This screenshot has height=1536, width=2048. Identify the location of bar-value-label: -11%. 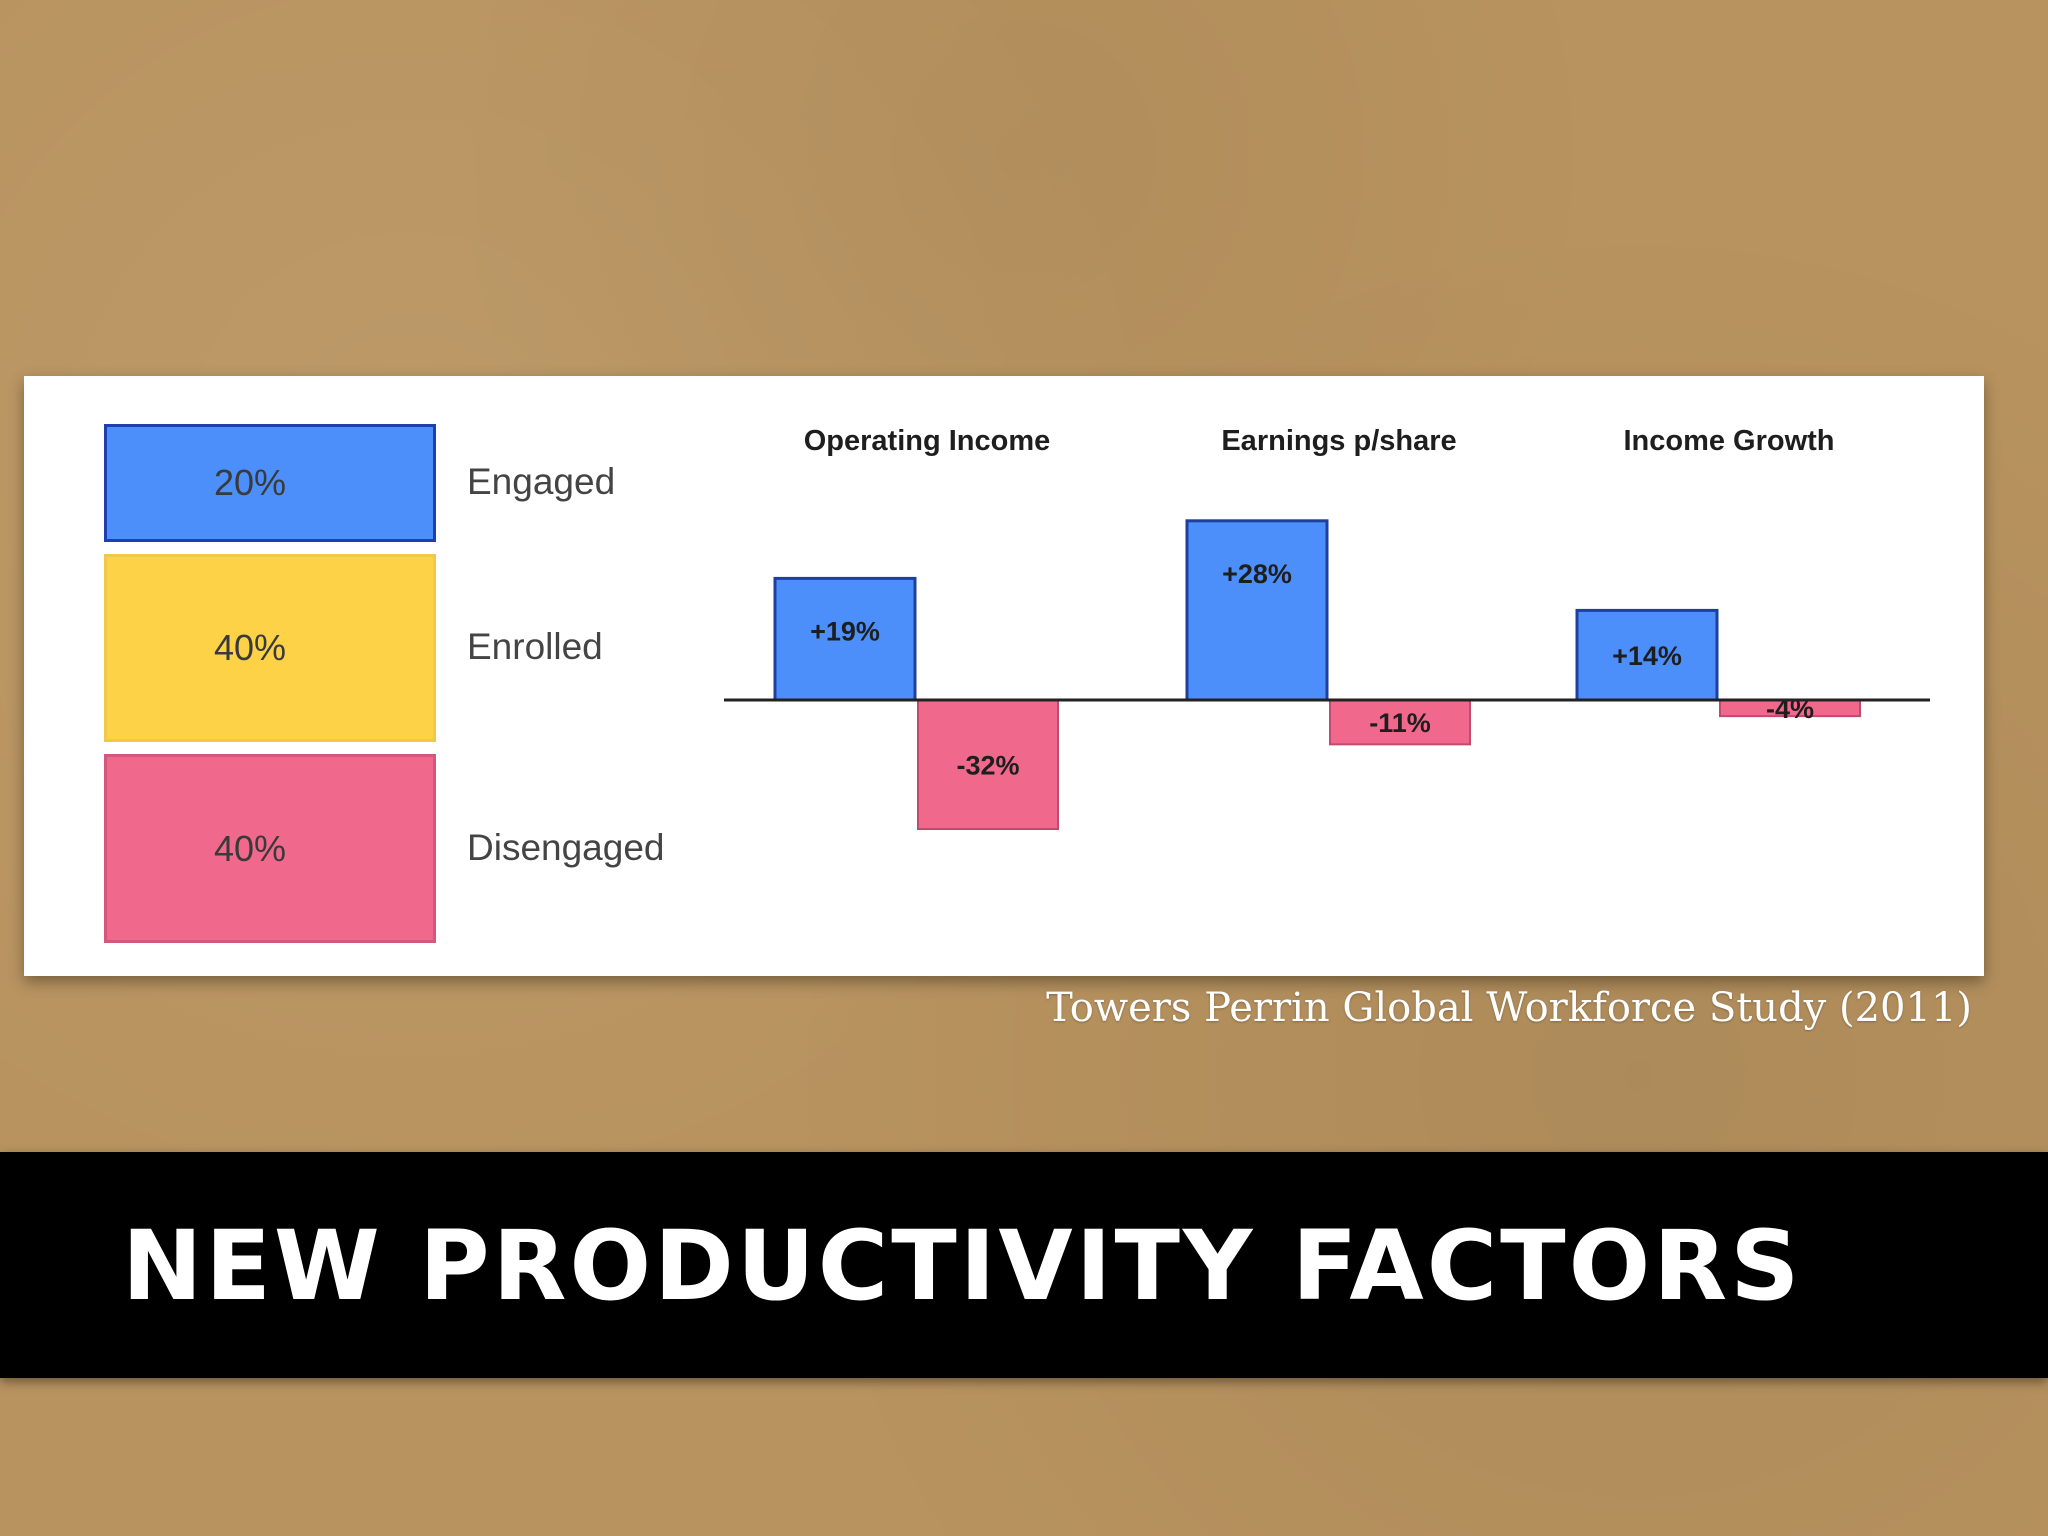
(1400, 723).